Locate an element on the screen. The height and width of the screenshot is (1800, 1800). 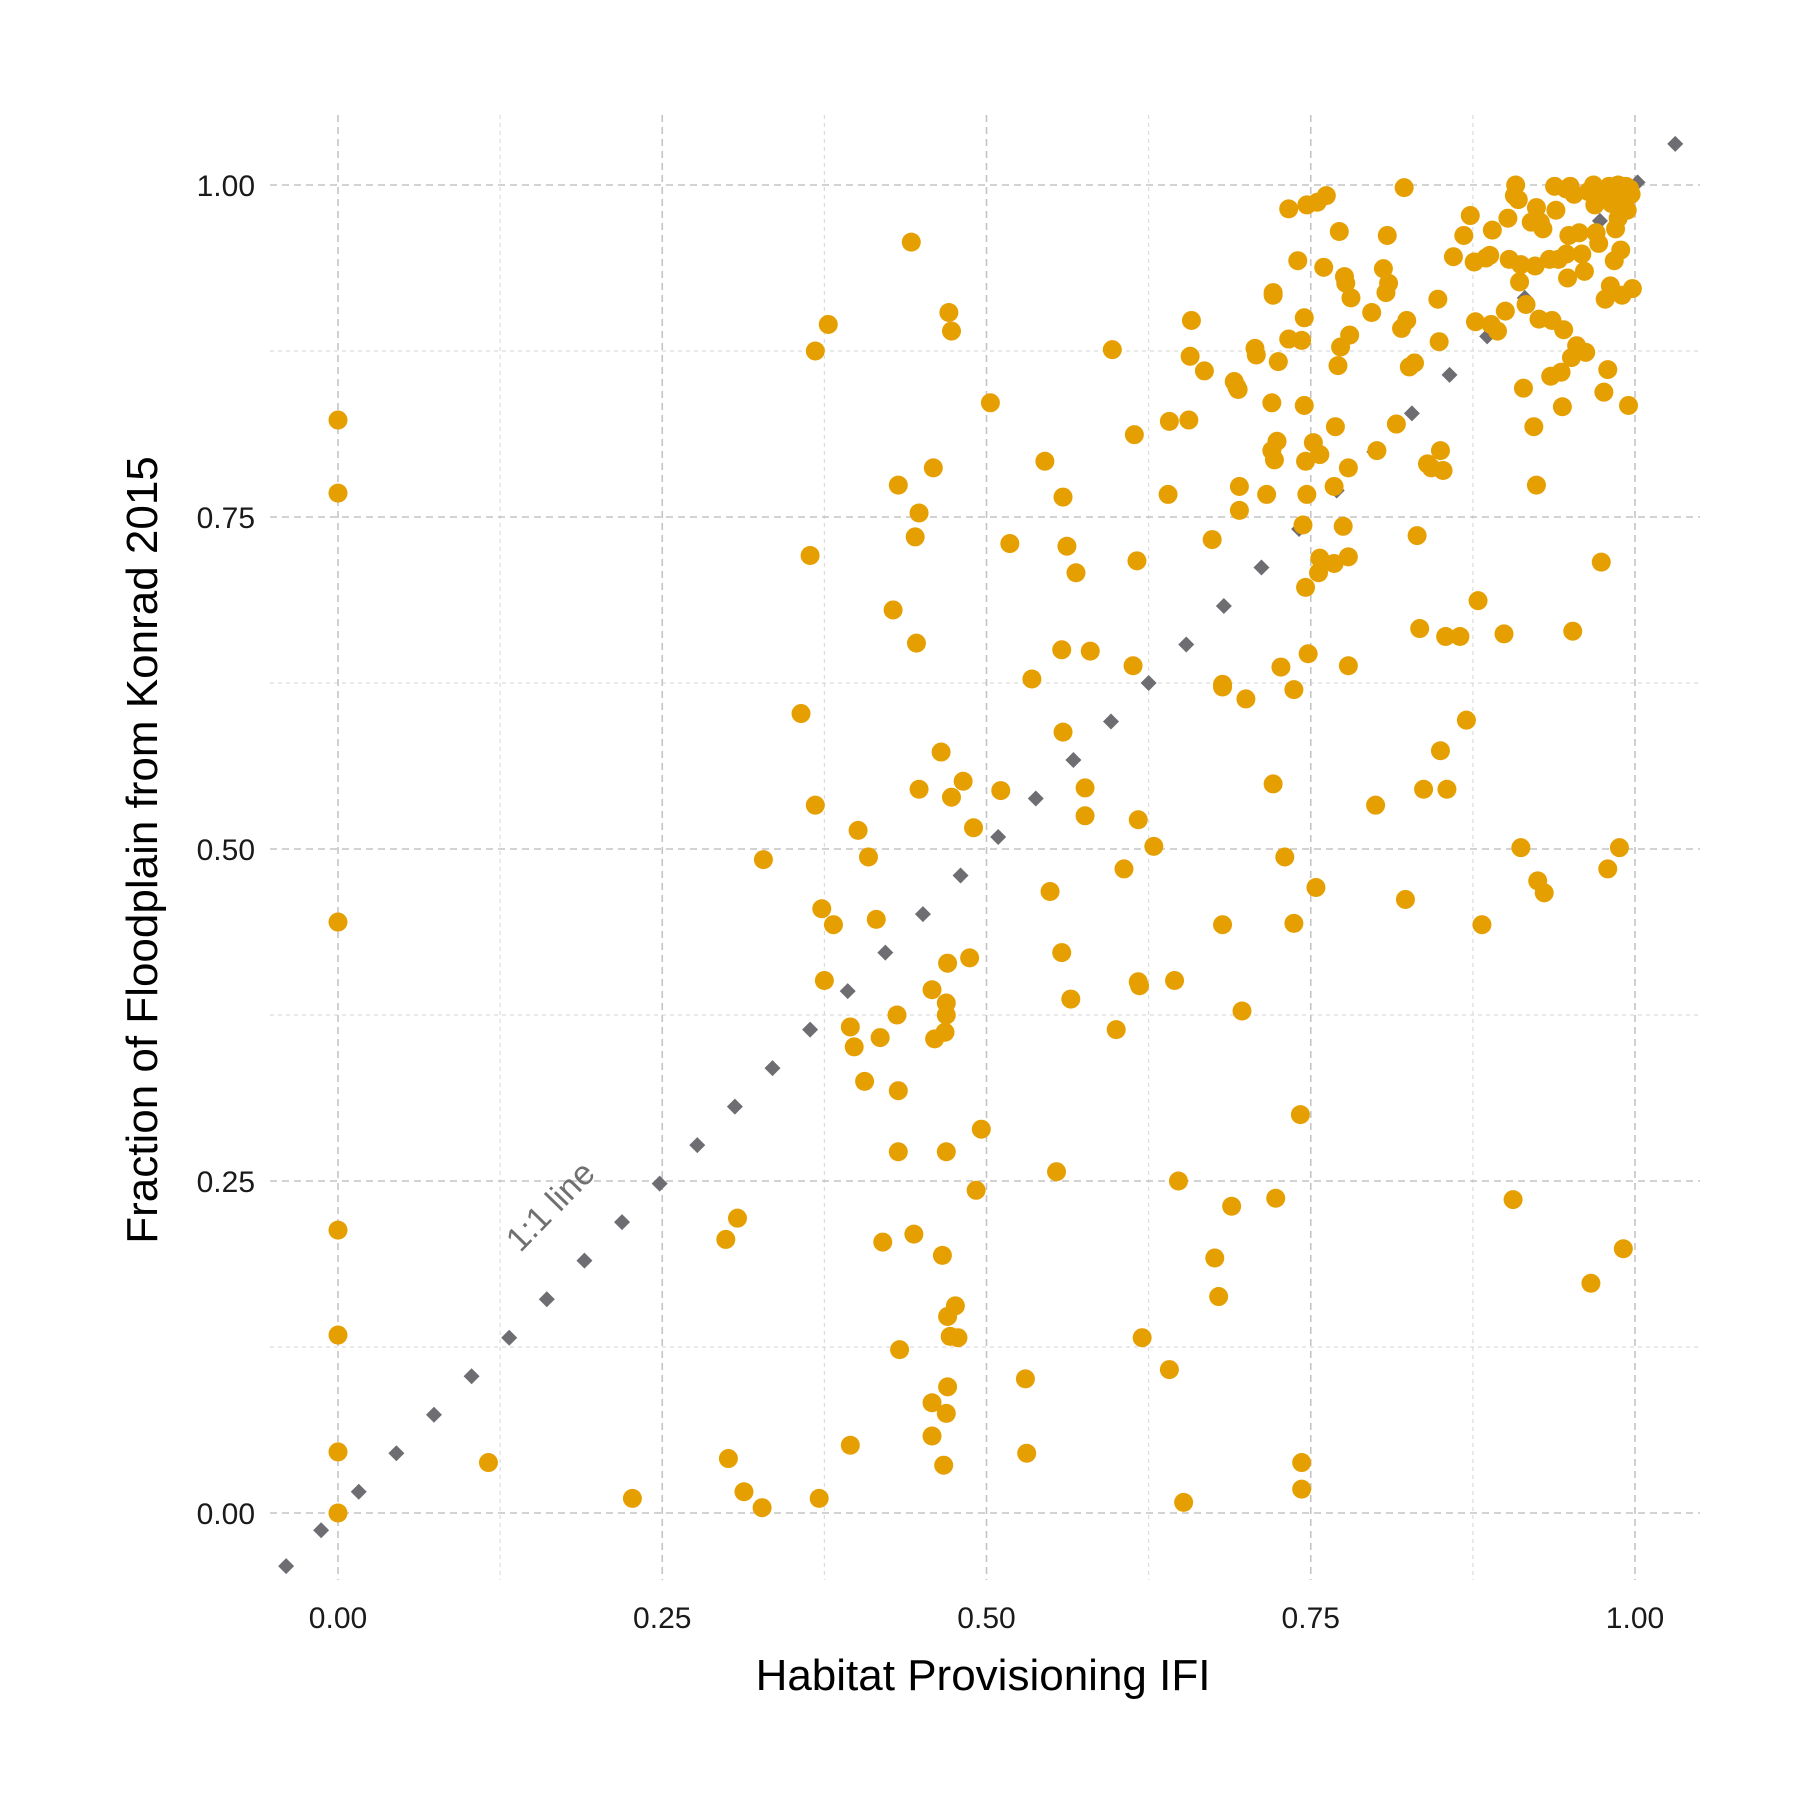
x-tick-label: 0.50 is located at coordinates (986, 1618).